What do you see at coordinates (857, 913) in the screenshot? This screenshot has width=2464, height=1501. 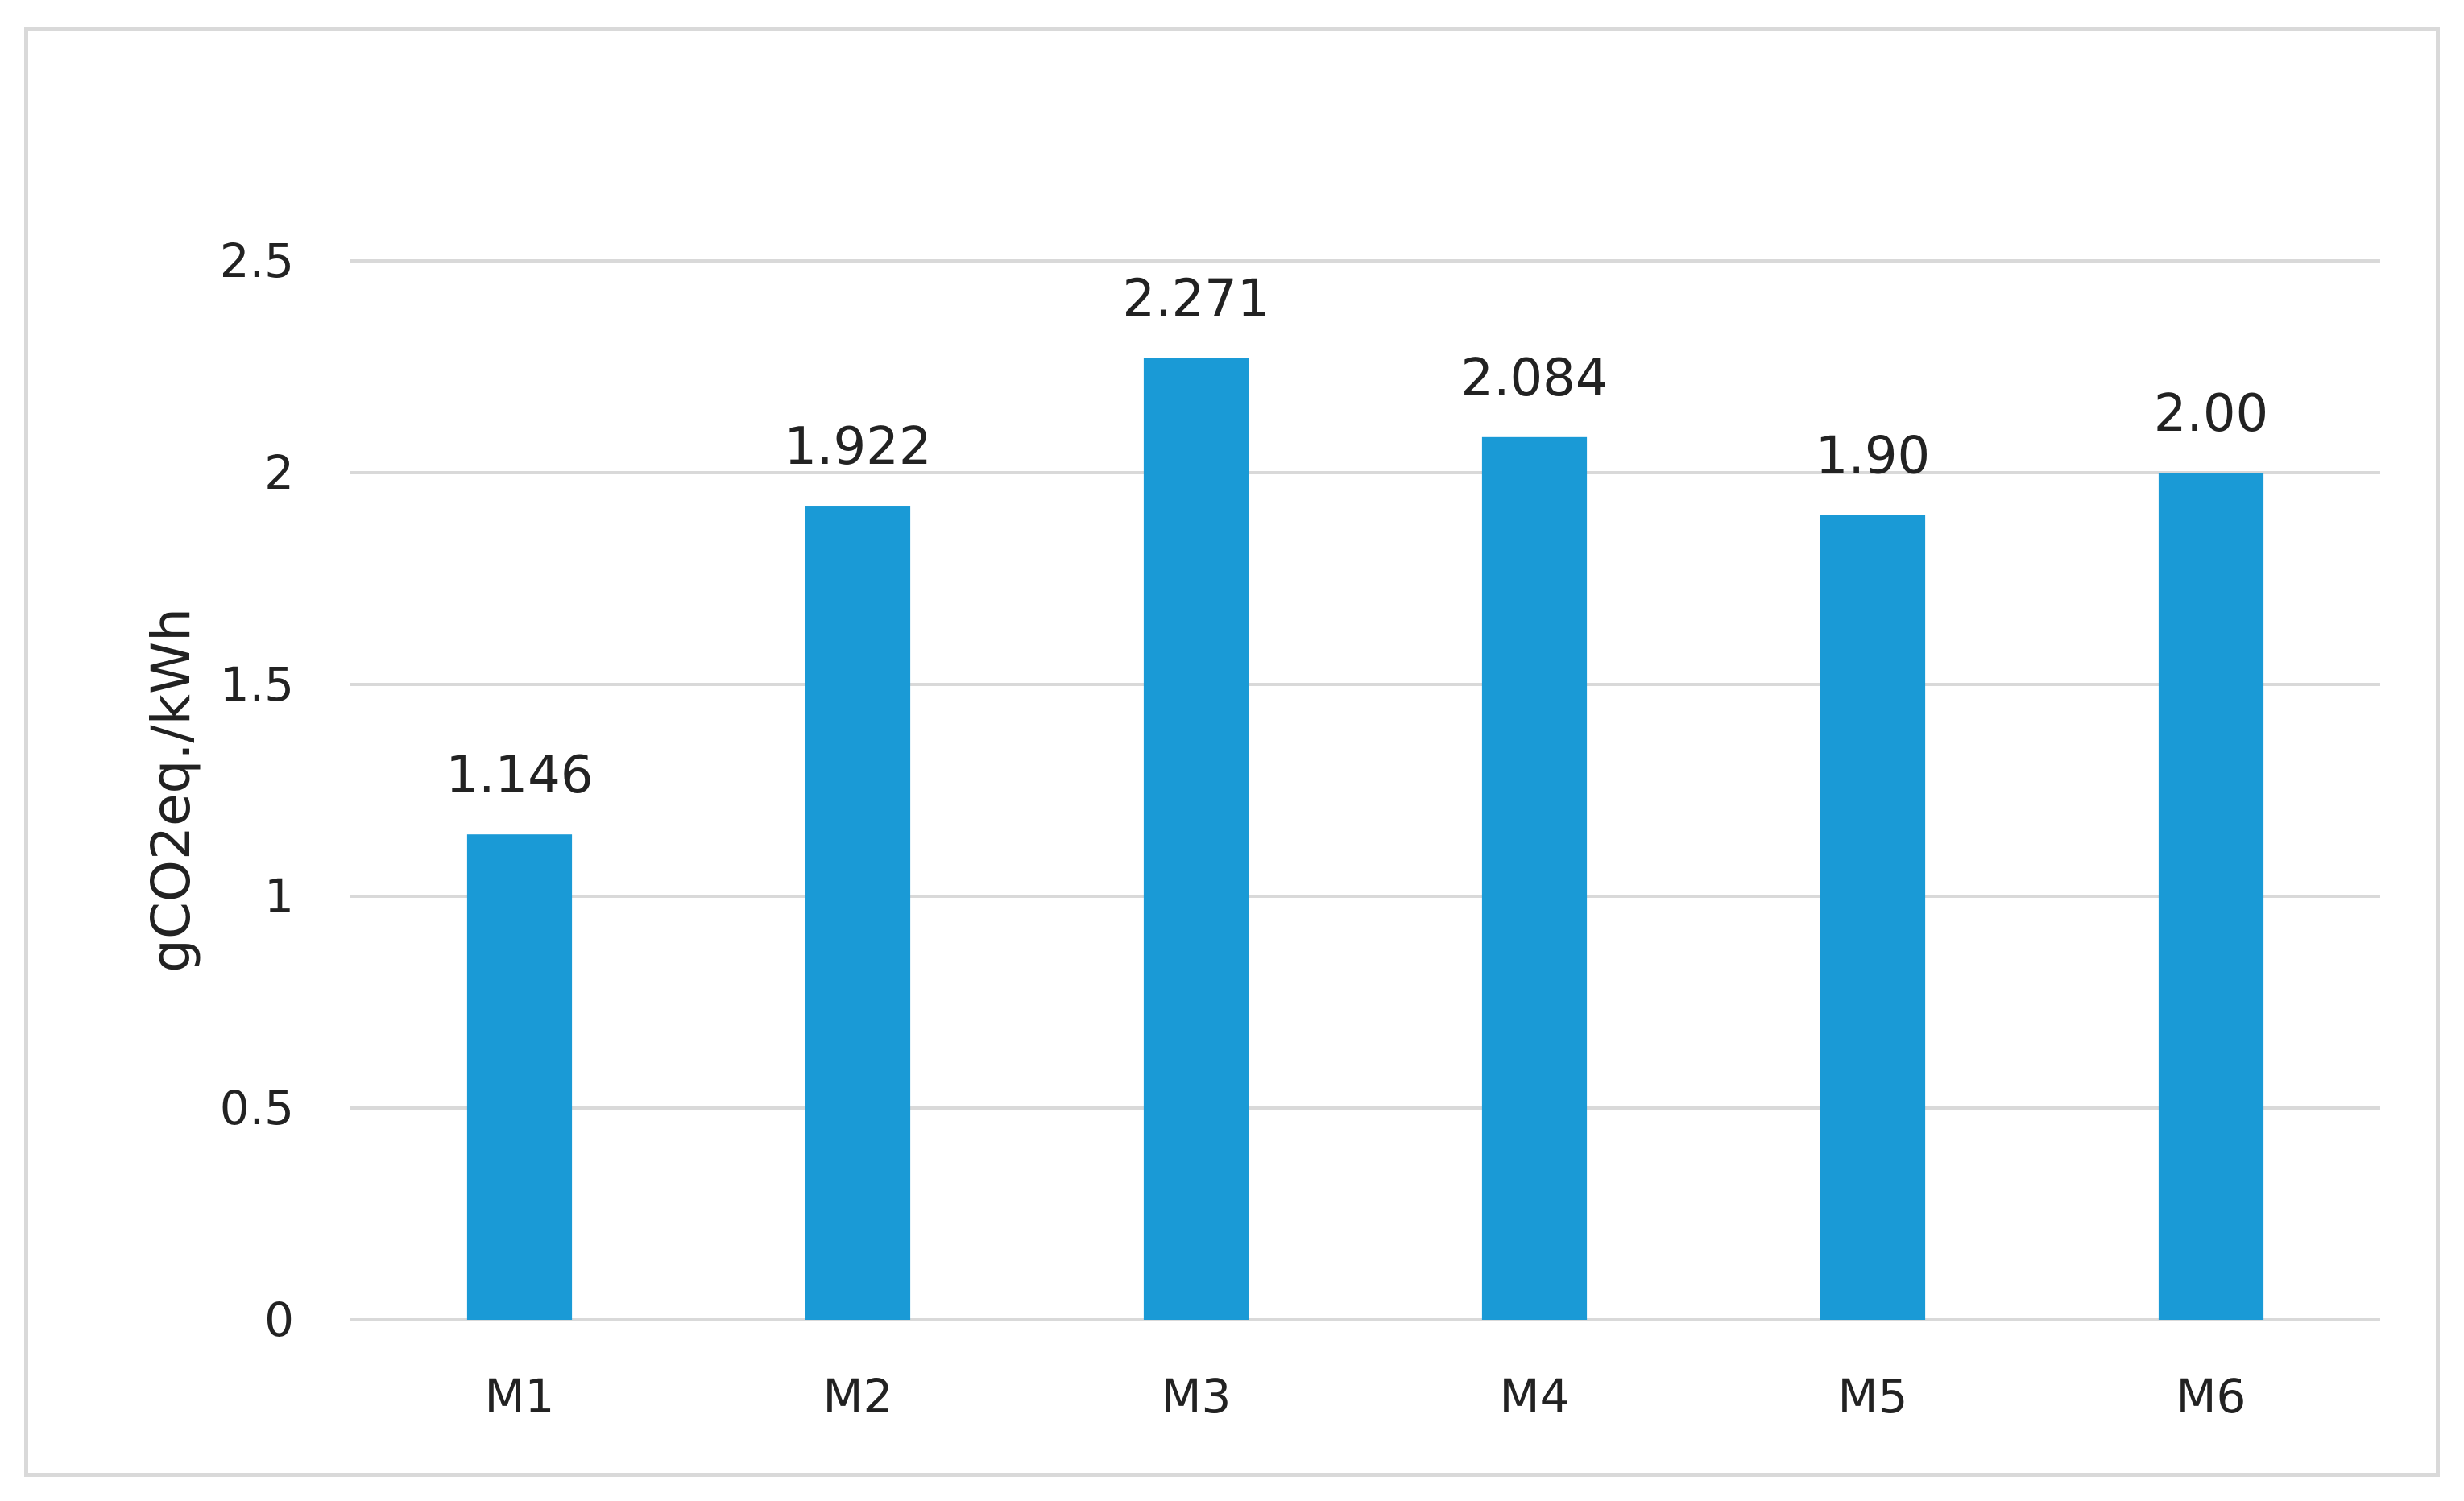 I see `bar-m2` at bounding box center [857, 913].